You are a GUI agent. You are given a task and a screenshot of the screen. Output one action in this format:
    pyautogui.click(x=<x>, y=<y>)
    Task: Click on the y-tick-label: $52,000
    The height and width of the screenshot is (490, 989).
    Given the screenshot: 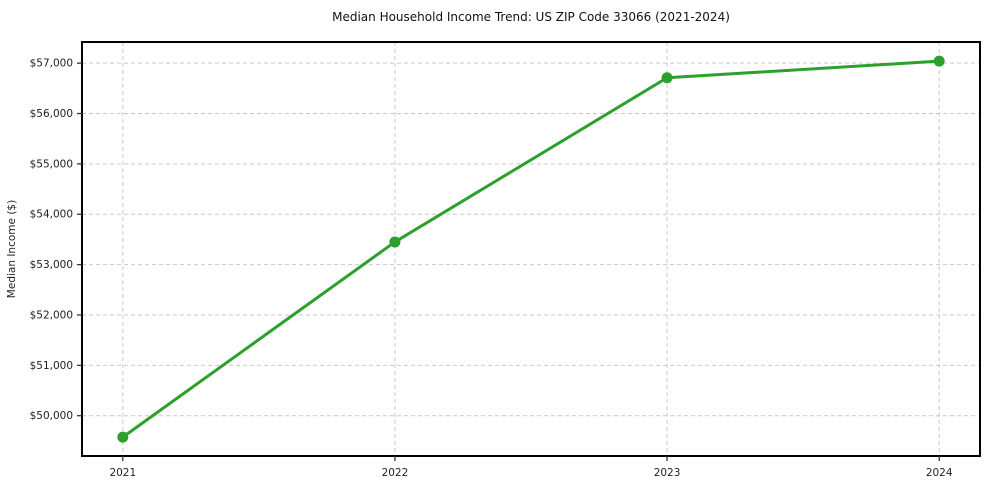 What is the action you would take?
    pyautogui.click(x=51, y=315)
    